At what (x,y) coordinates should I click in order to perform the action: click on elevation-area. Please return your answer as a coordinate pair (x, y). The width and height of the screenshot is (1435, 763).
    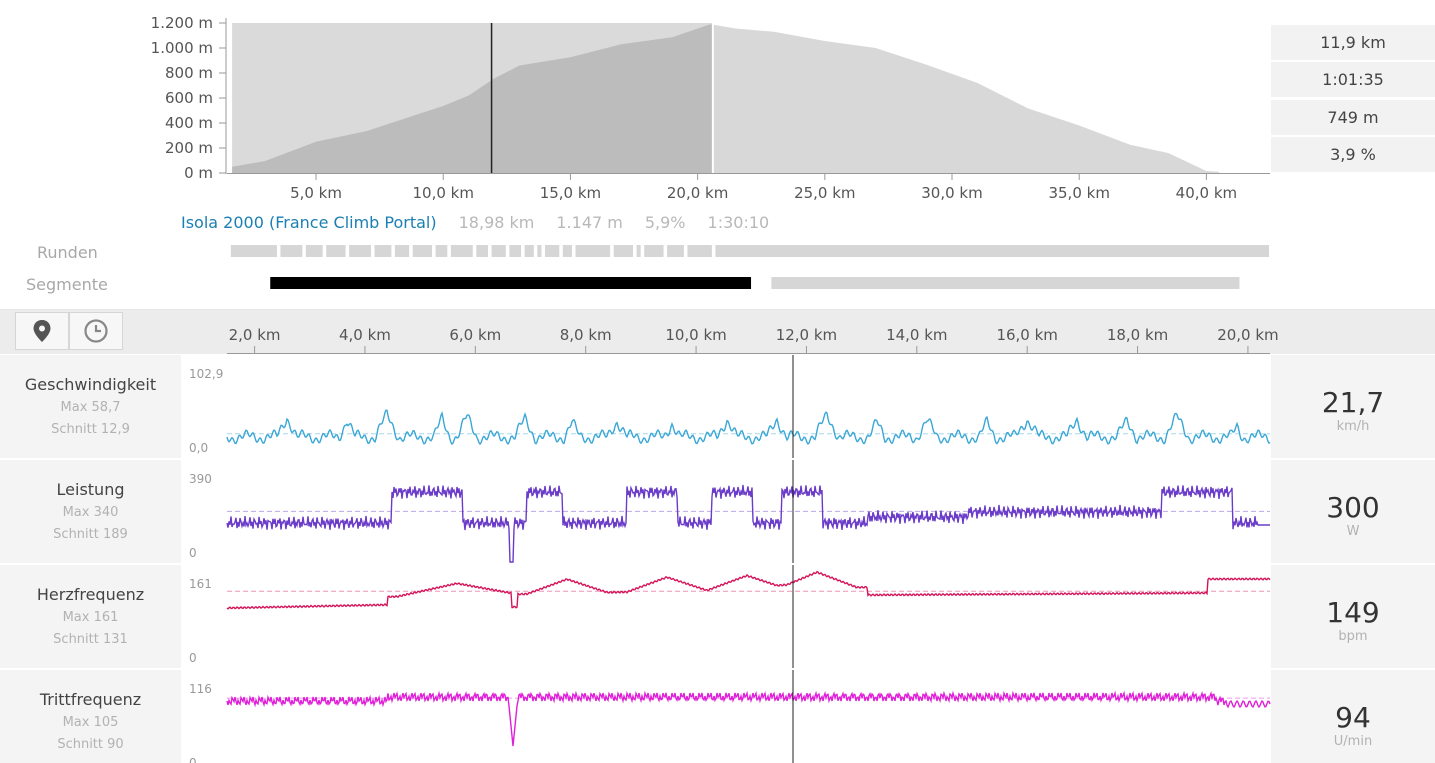
    Looking at the image, I should click on (726, 98).